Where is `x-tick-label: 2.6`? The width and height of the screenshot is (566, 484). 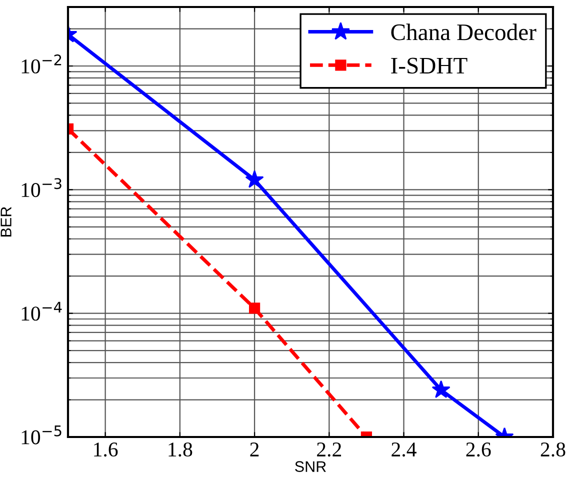 x-tick-label: 2.6 is located at coordinates (478, 449).